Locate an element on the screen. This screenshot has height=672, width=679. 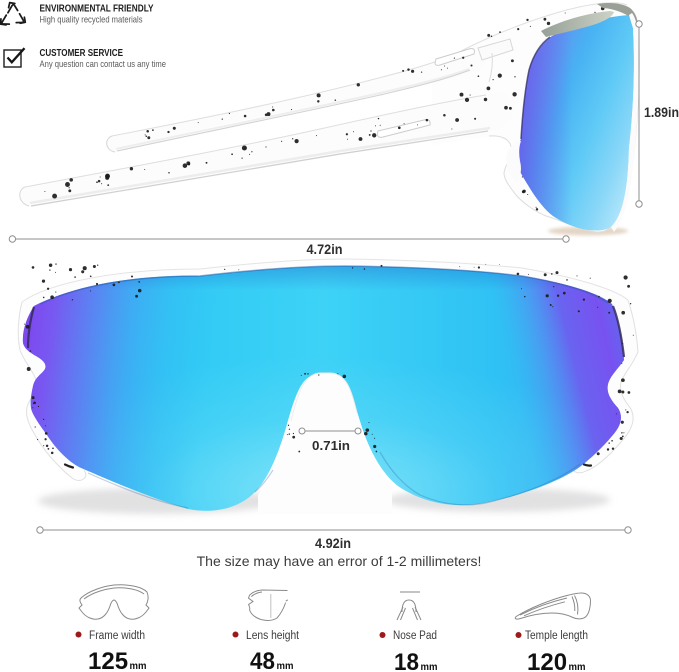
svg-text:Any question can contact us an: Any question can contact us any time is located at coordinates (103, 64).